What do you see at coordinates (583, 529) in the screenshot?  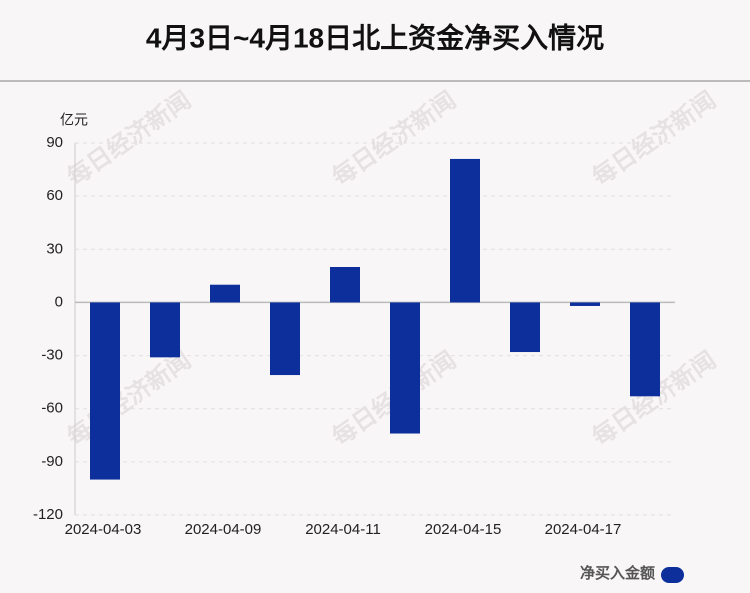 I see `x-tick-label: 2024-04-17` at bounding box center [583, 529].